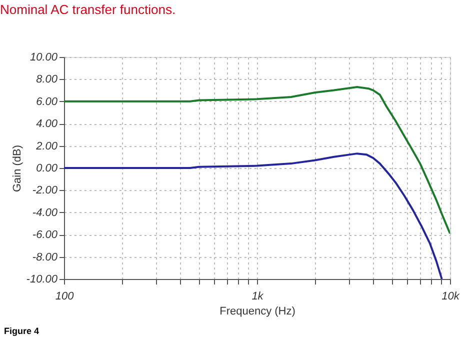 This screenshot has height=348, width=474. What do you see at coordinates (258, 296) in the screenshot?
I see `x-tick-label: 1k` at bounding box center [258, 296].